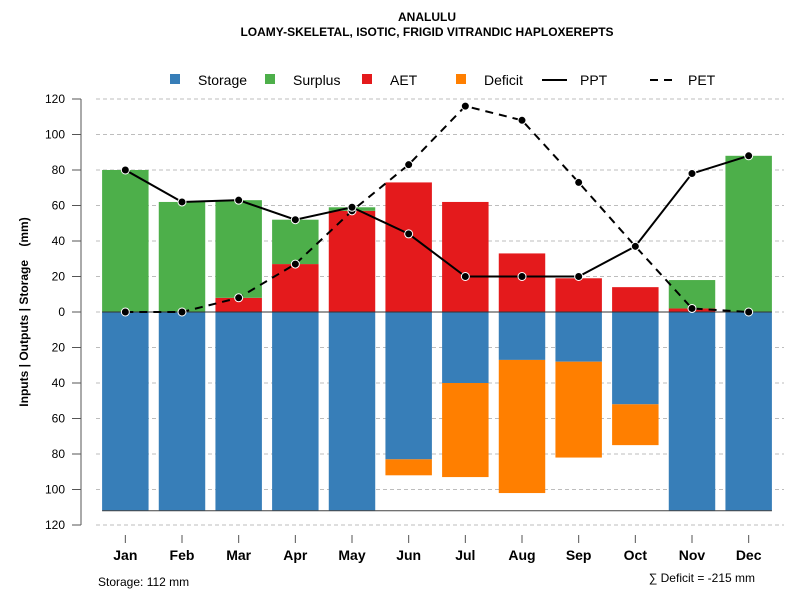 Image resolution: width=800 pixels, height=600 pixels. I want to click on x-tick-label: Sep, so click(579, 555).